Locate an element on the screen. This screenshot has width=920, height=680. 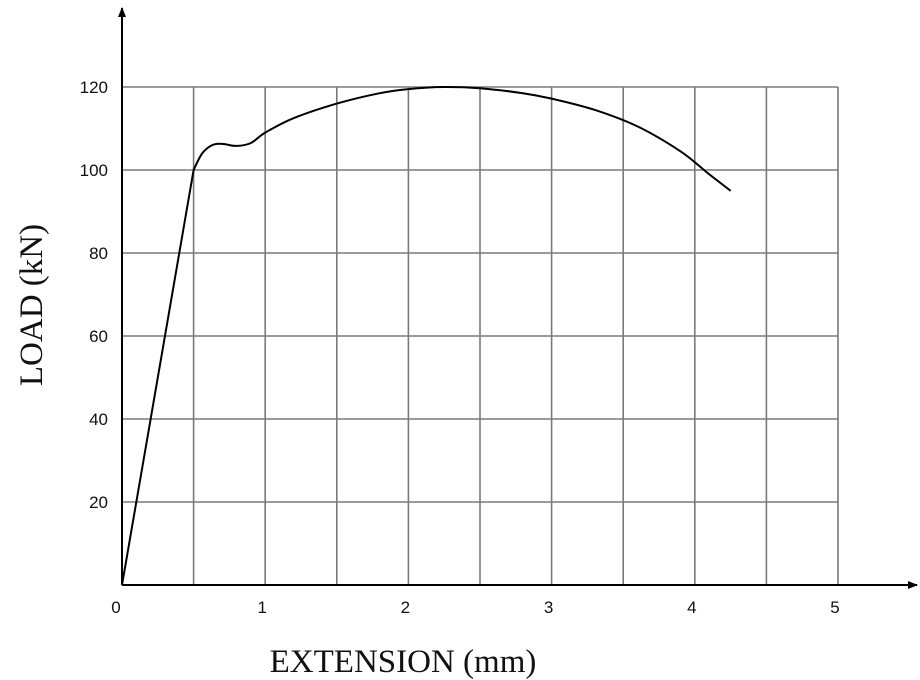
y-tick-label: 80 is located at coordinates (98, 253).